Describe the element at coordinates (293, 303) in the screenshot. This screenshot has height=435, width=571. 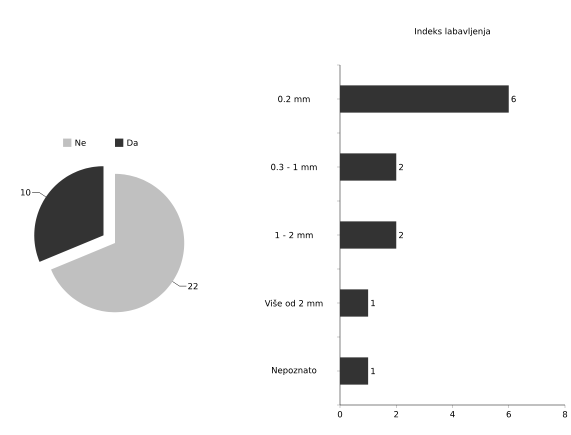
I see `y-tick-label: Više od 2 mm` at that location.